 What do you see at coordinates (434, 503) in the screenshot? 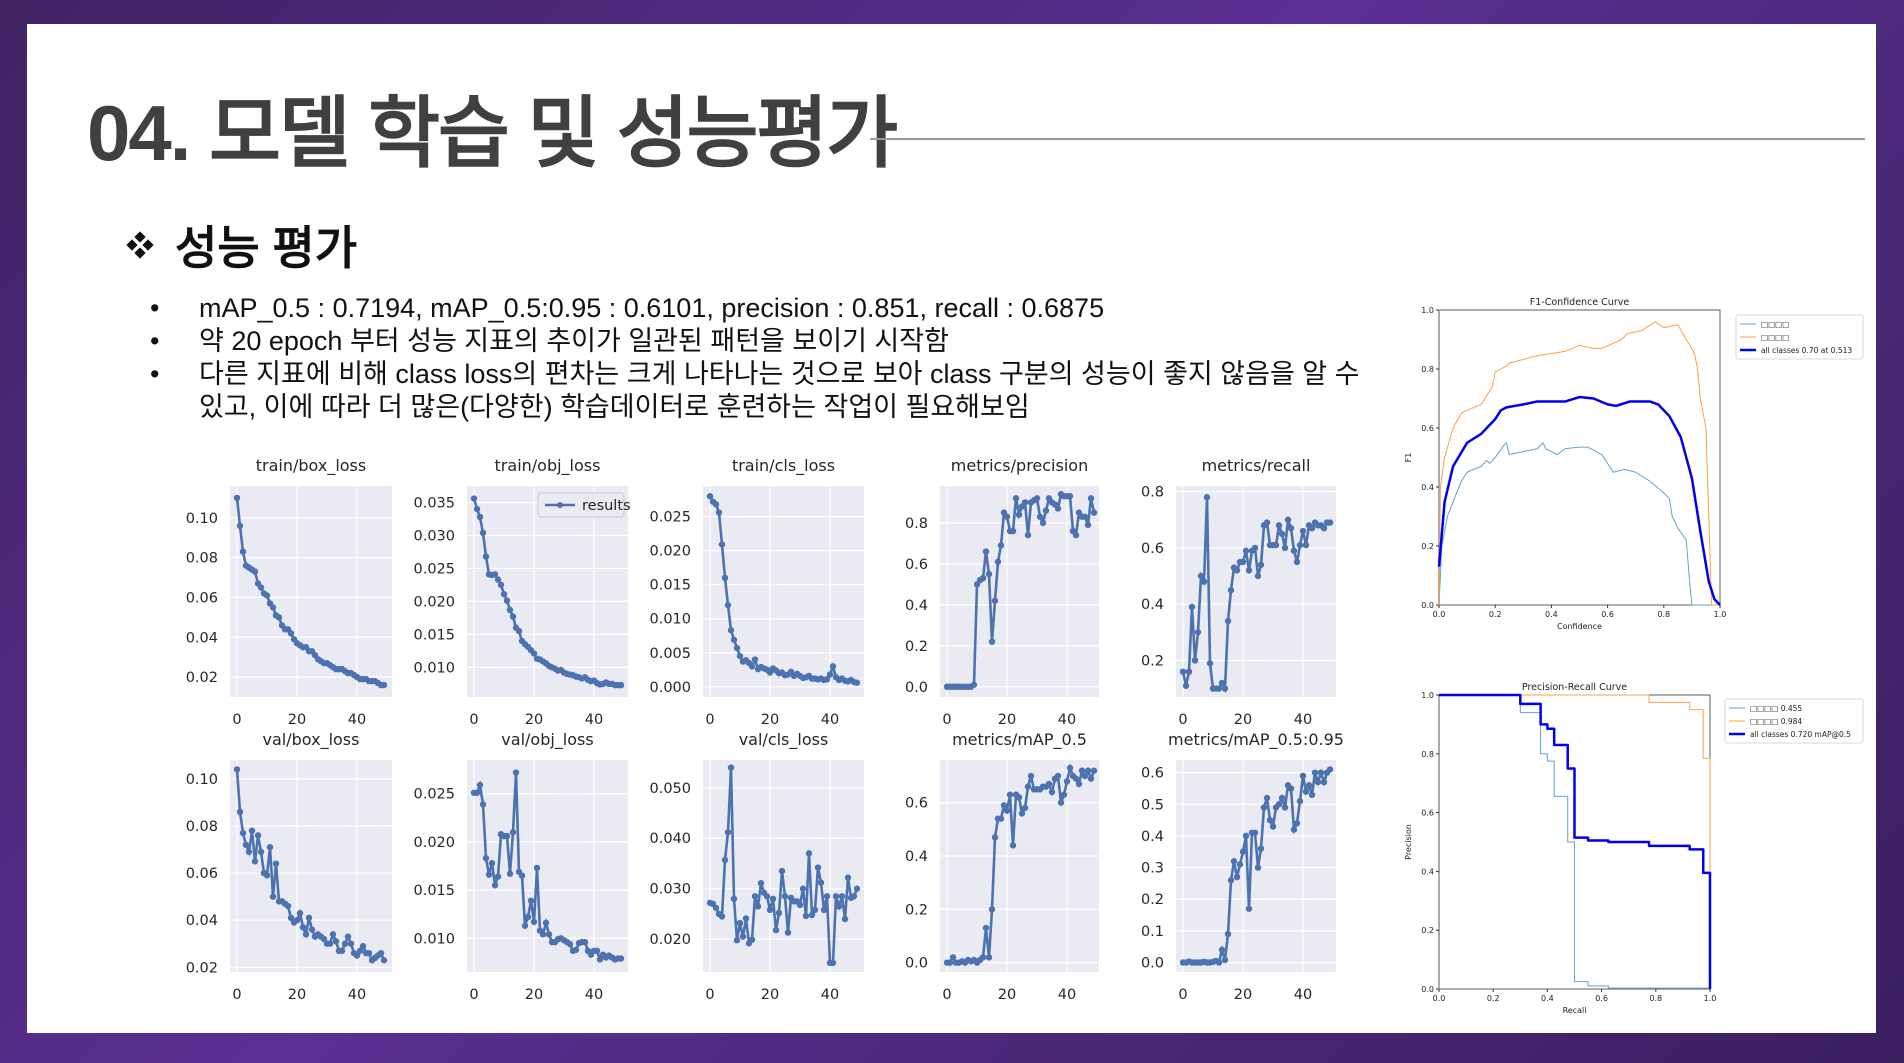
I see `svg-text: 0.035` at bounding box center [434, 503].